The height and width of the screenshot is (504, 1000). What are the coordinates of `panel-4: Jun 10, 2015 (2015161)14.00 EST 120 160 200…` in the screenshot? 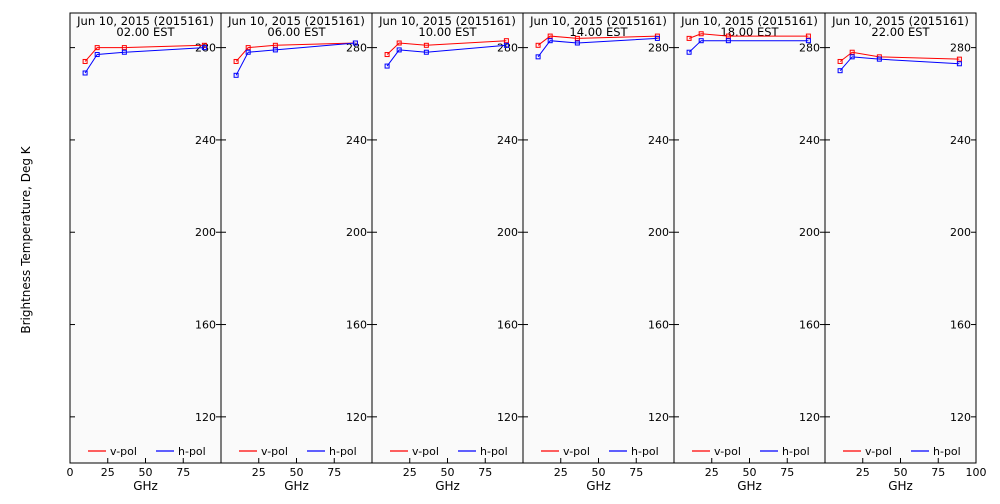 It's located at (598, 252).